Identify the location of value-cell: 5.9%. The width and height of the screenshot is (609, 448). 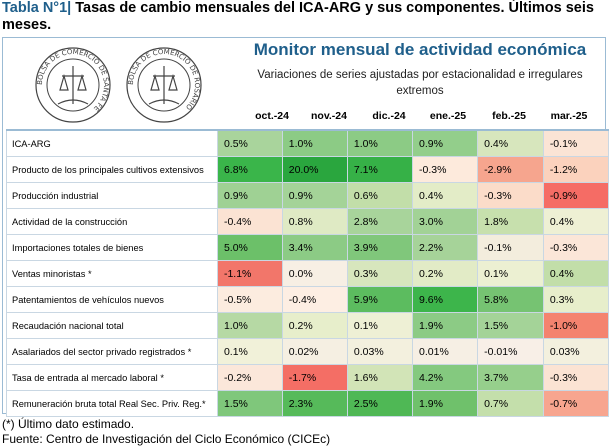
(380, 299).